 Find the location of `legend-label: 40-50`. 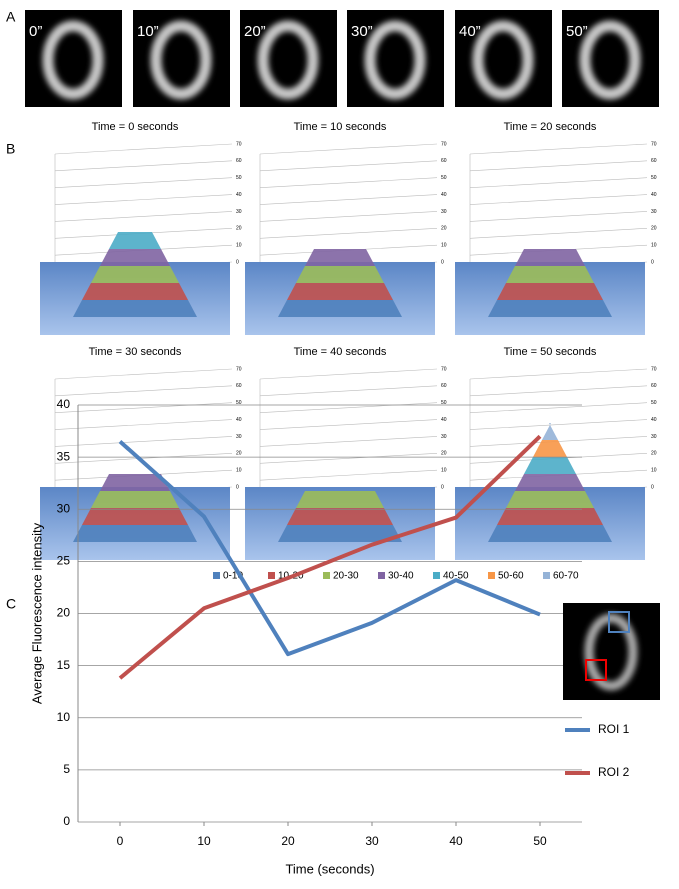

legend-label: 40-50 is located at coordinates (456, 576).